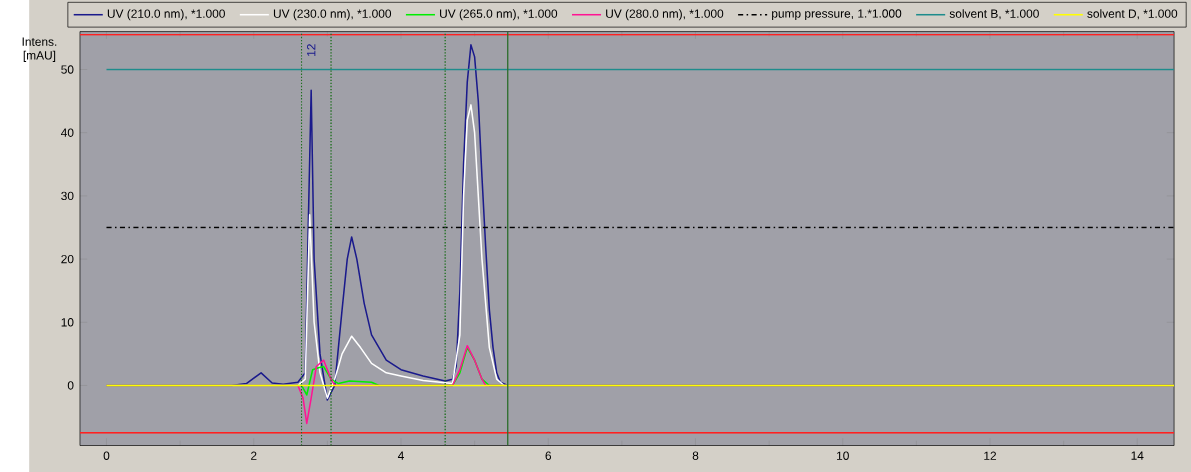 The height and width of the screenshot is (472, 1191). Describe the element at coordinates (1132, 14) in the screenshot. I see `legend-label: solvent D, *1.000` at that location.